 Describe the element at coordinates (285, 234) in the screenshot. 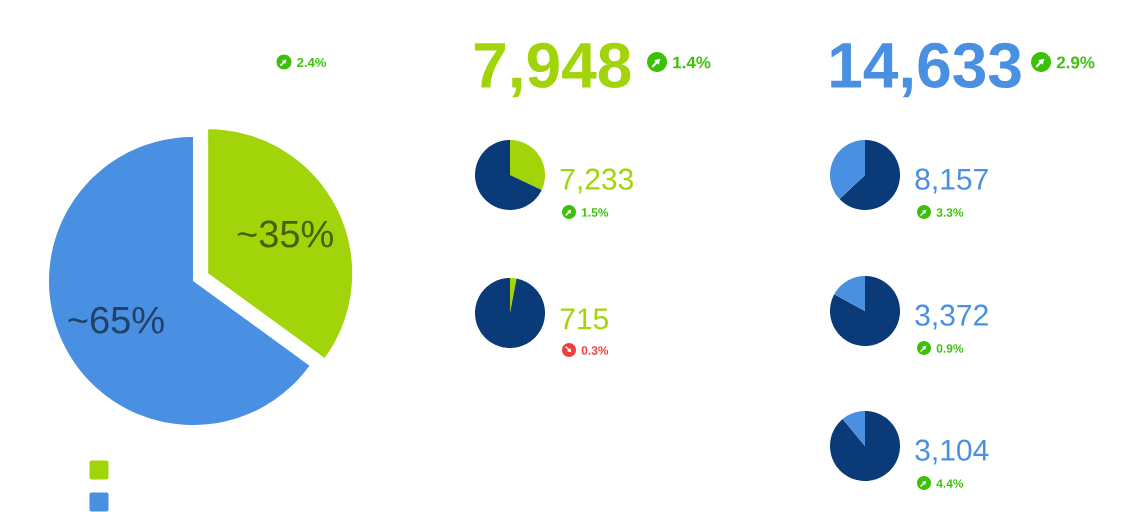

I see `data-label: ~35%` at that location.